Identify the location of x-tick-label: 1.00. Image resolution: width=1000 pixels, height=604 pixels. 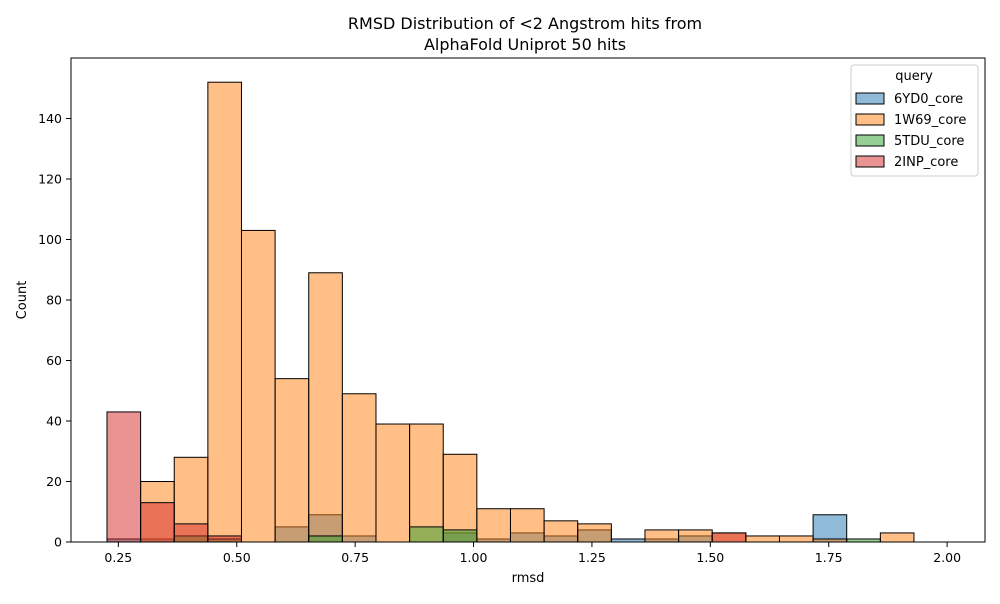
(474, 557).